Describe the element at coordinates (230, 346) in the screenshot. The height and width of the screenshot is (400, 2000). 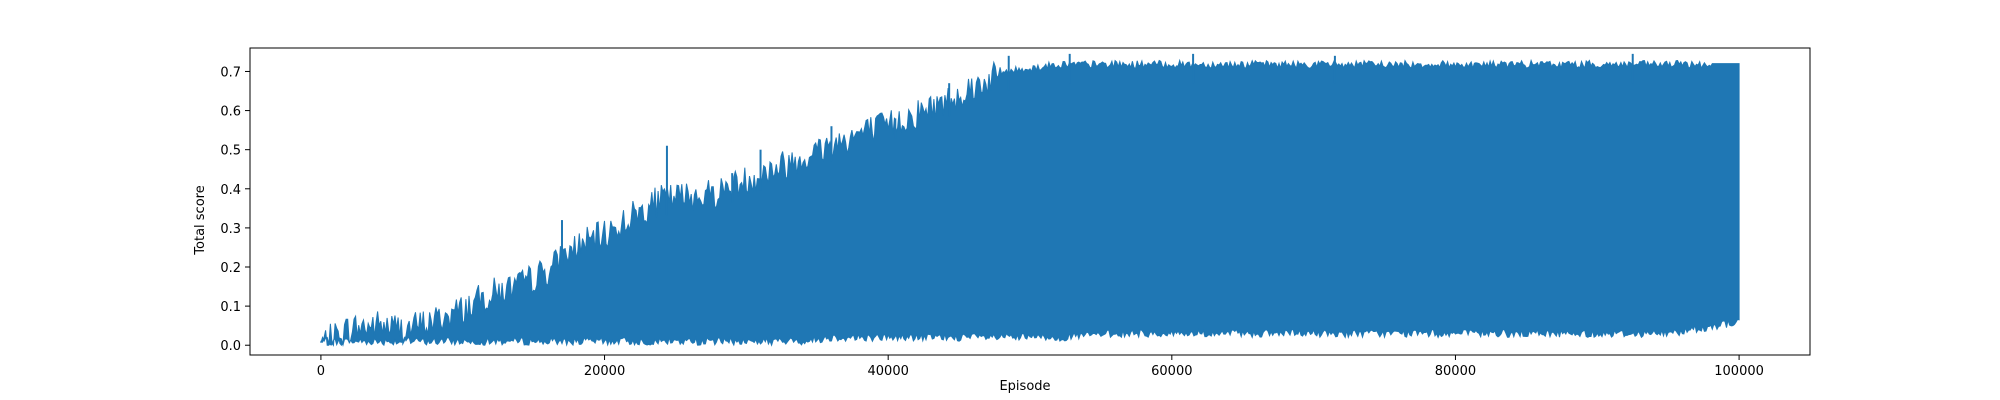
I see `y-tick-label: 0.0` at that location.